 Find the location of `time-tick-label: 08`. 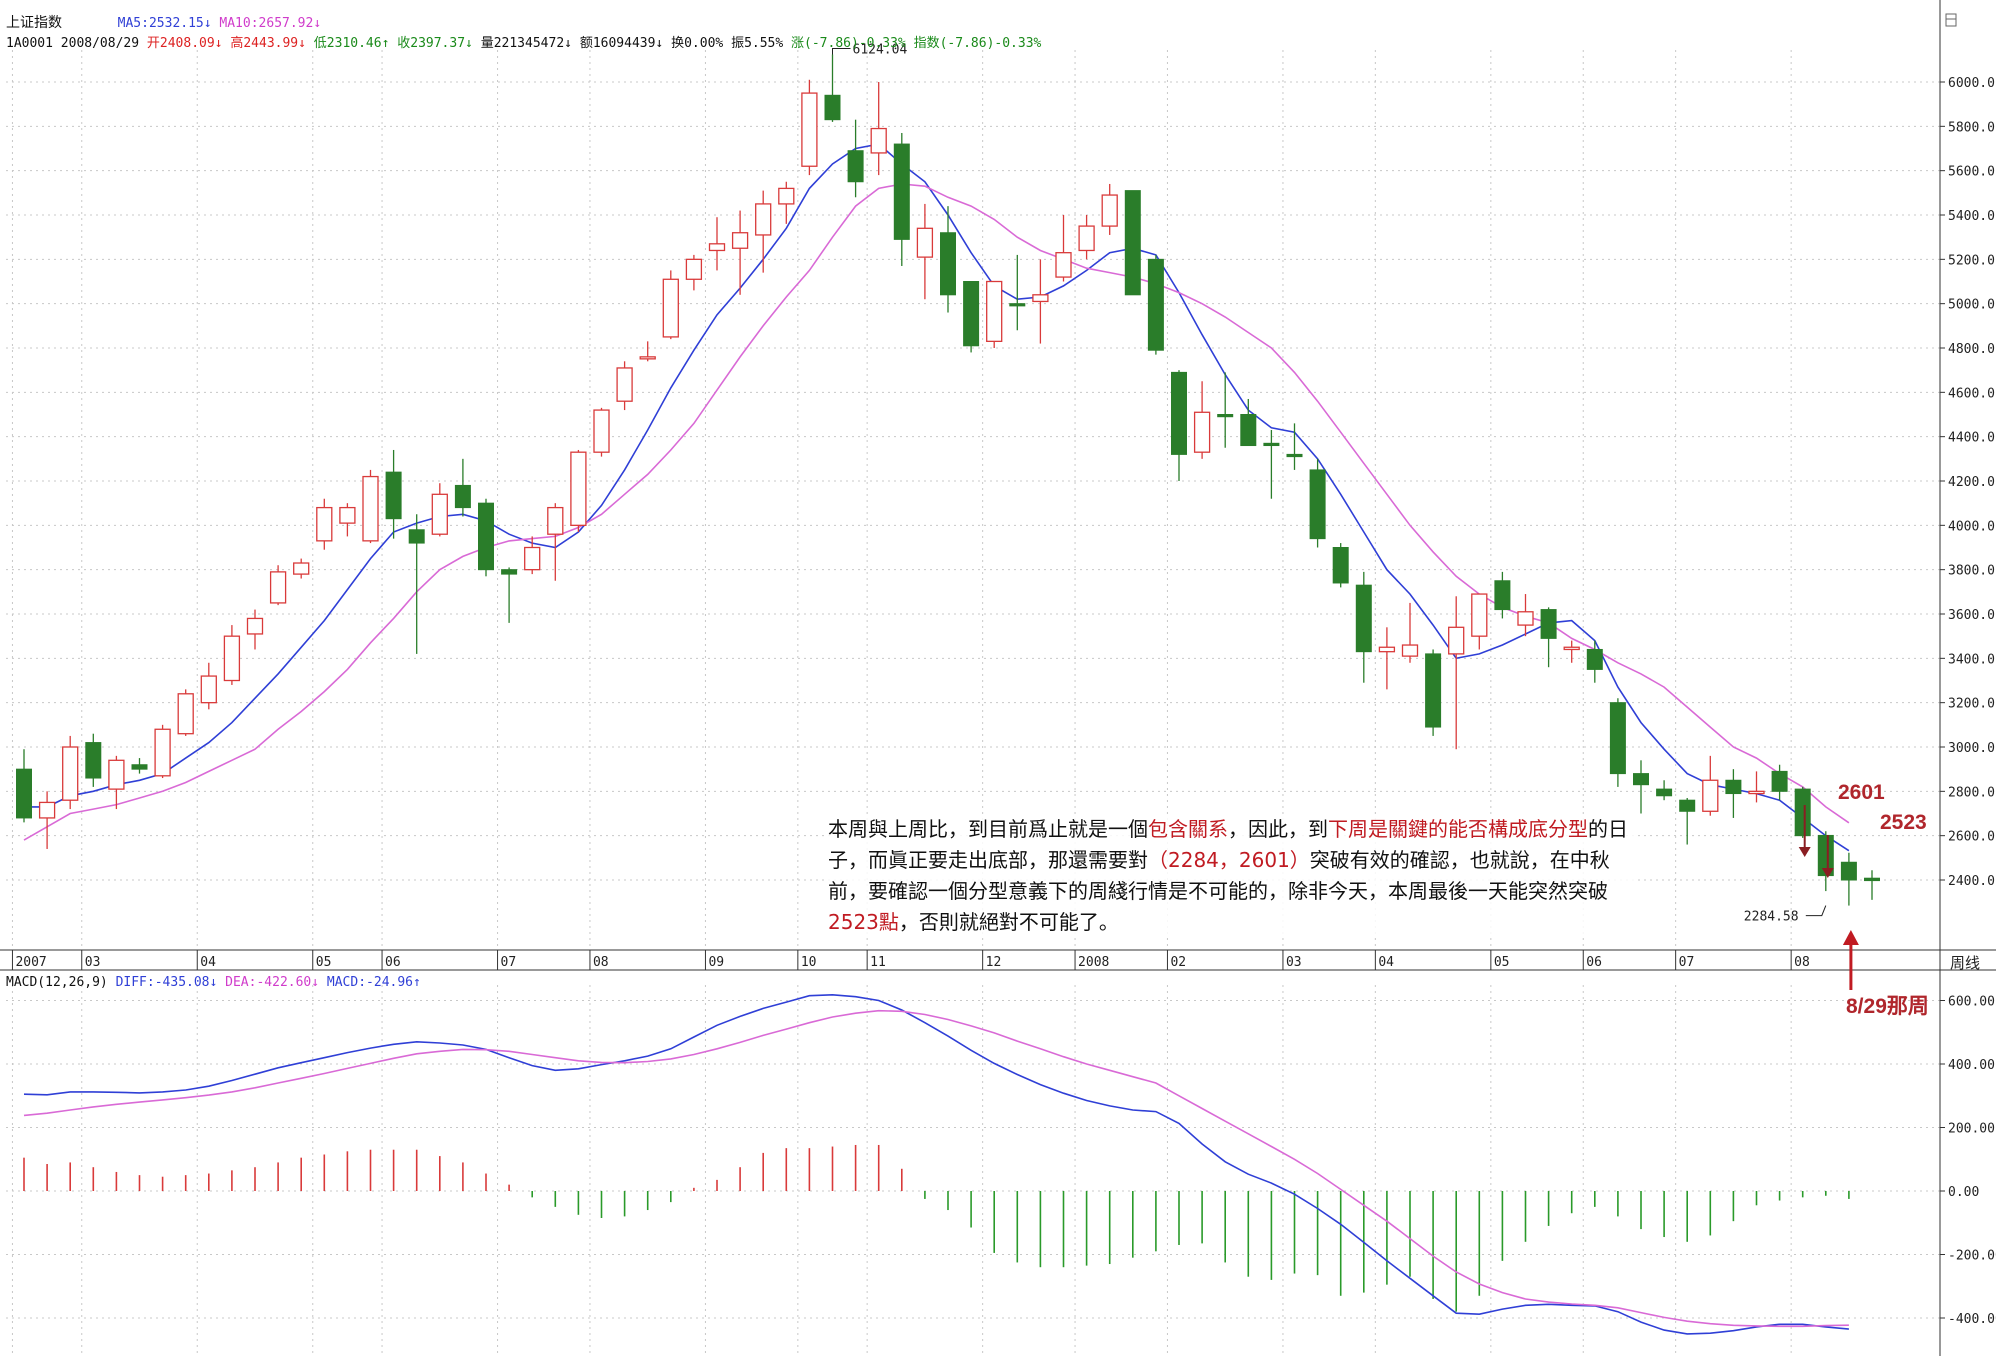

time-tick-label: 08 is located at coordinates (601, 962).